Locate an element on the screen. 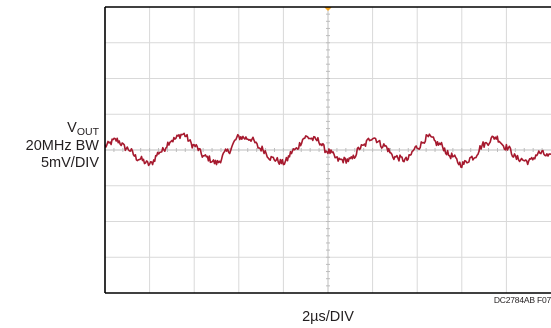 This screenshot has height=328, width=551. markers is located at coordinates (328, 9).